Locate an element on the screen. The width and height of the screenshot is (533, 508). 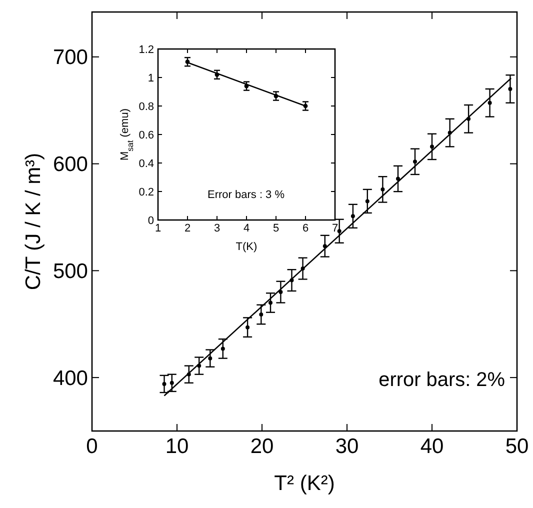
y-tick-label: 400 is located at coordinates (70, 378).